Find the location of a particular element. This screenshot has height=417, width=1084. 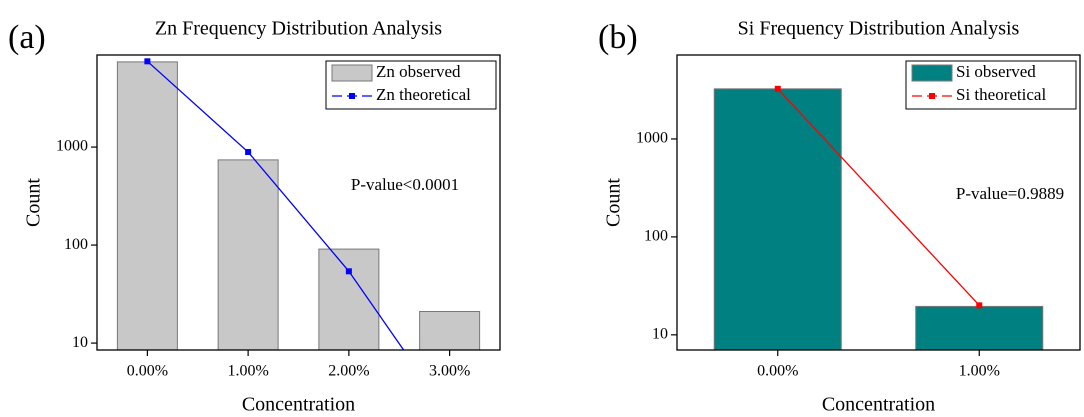

x-tick-label: 2.00% is located at coordinates (348, 371).